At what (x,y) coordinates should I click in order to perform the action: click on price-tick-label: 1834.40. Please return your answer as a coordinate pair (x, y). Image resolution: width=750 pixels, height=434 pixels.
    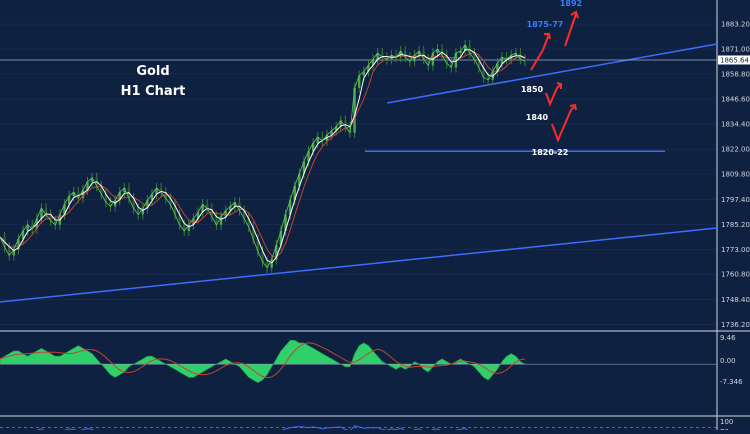
    Looking at the image, I should click on (735, 124).